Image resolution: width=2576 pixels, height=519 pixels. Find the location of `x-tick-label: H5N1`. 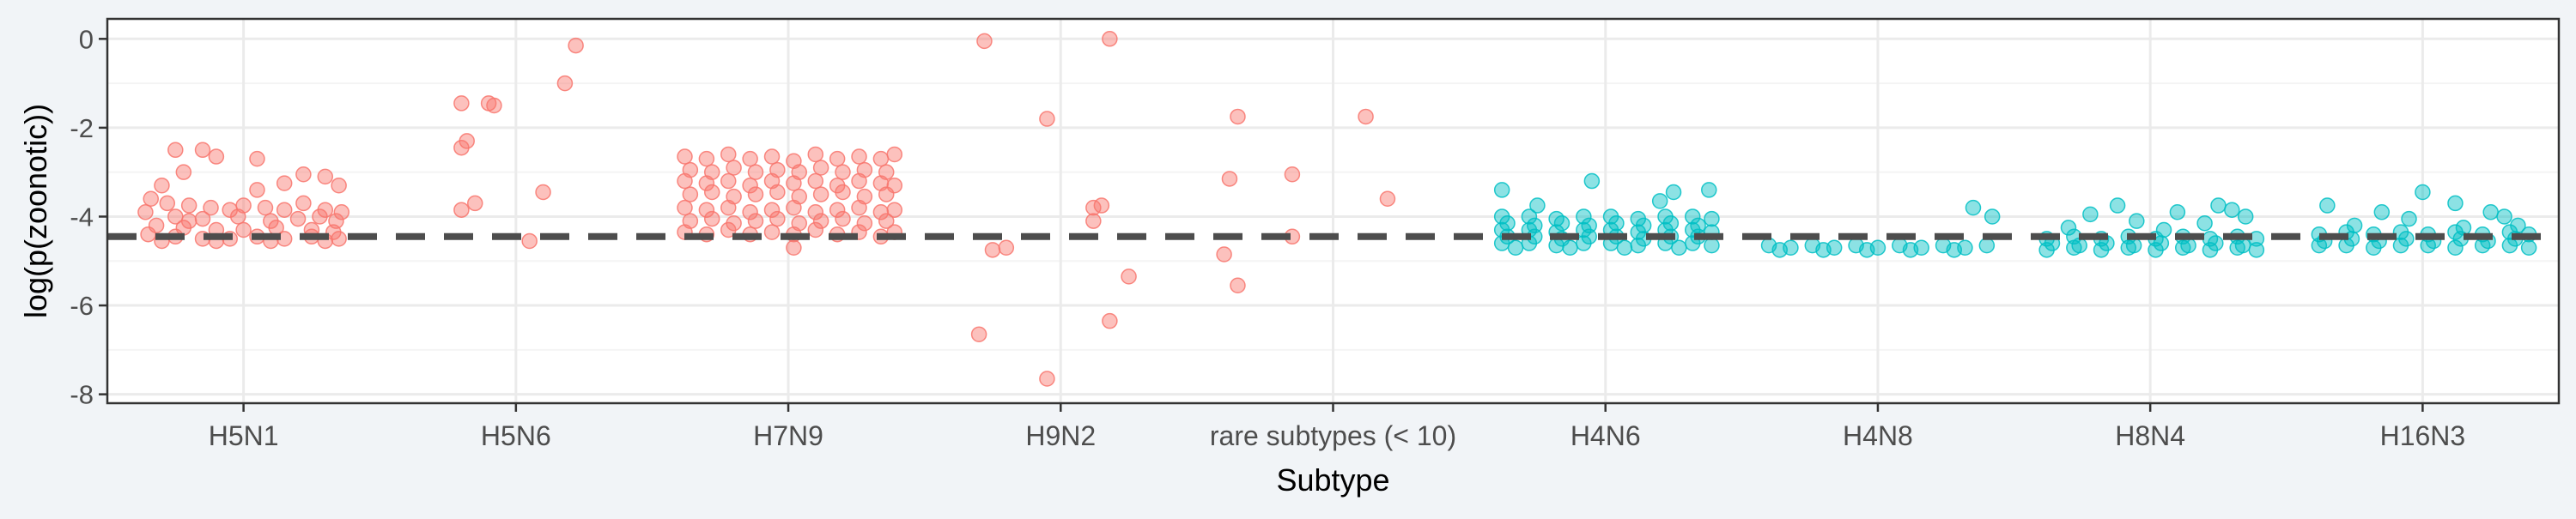

x-tick-label: H5N1 is located at coordinates (244, 435).